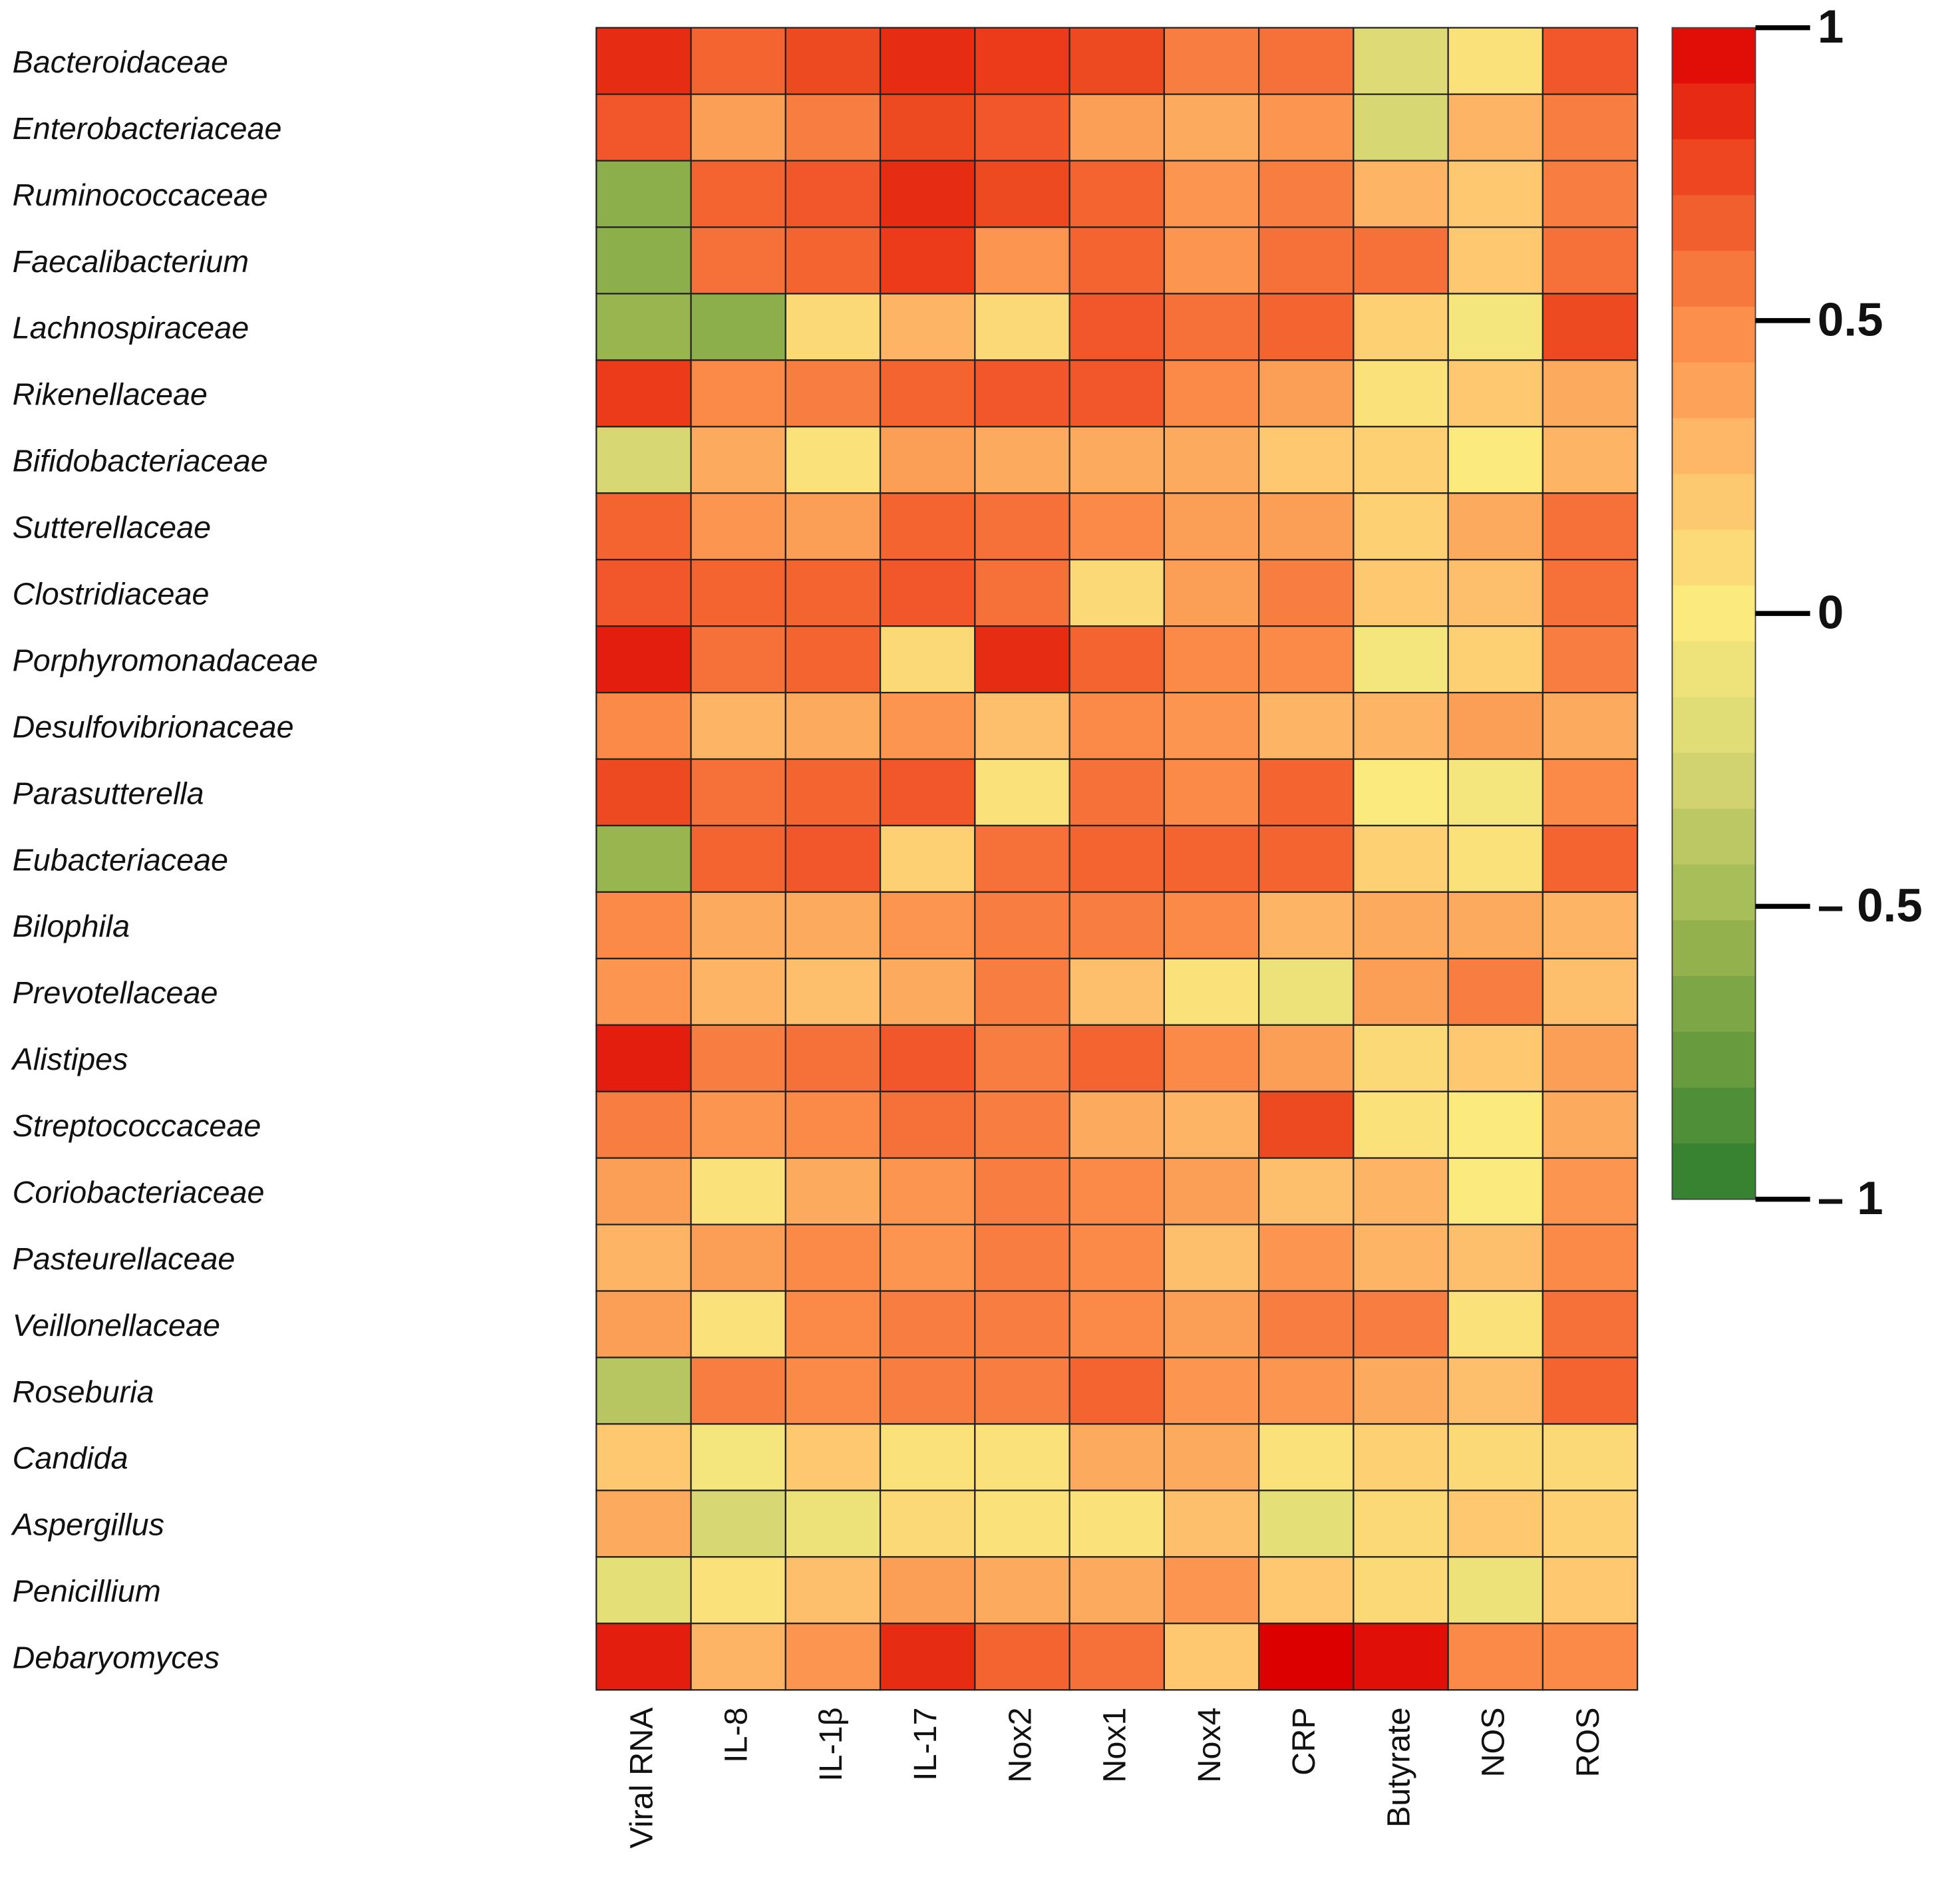 This screenshot has height=1904, width=1948. Describe the element at coordinates (1494, 1742) in the screenshot. I see `column-label: NOS` at that location.